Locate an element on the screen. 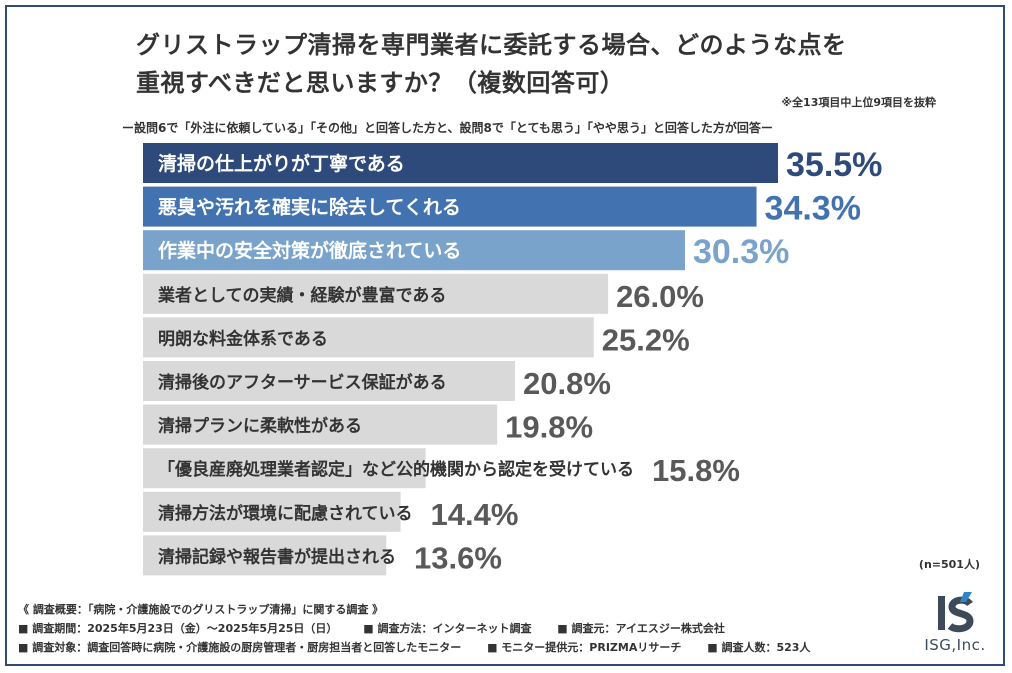  bar-label-2: 悪臭や汚れを確実に除去してくれる is located at coordinates (309, 207).